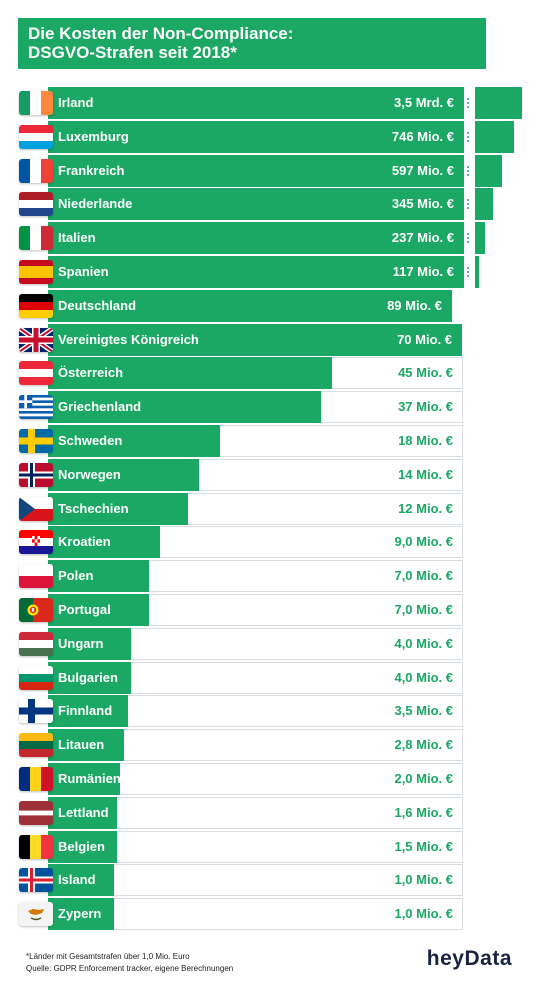 The image size is (540, 987). I want to click on bar-row: Irland 3,5 Mrd. €, so click(270, 103).